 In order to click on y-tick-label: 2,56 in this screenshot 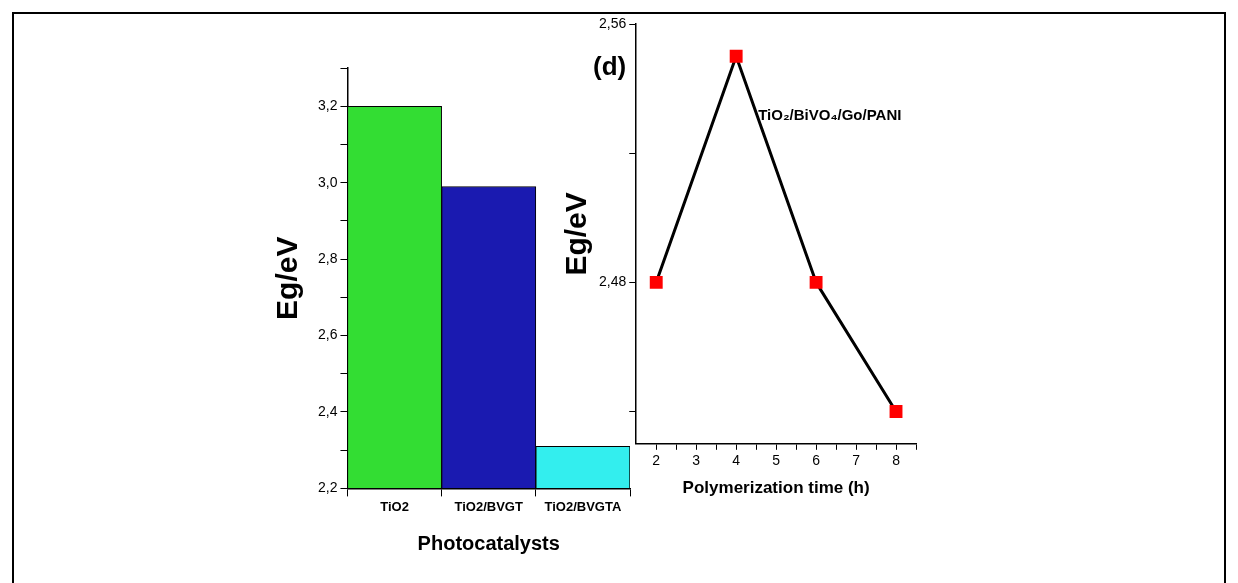, I will do `click(613, 22)`.